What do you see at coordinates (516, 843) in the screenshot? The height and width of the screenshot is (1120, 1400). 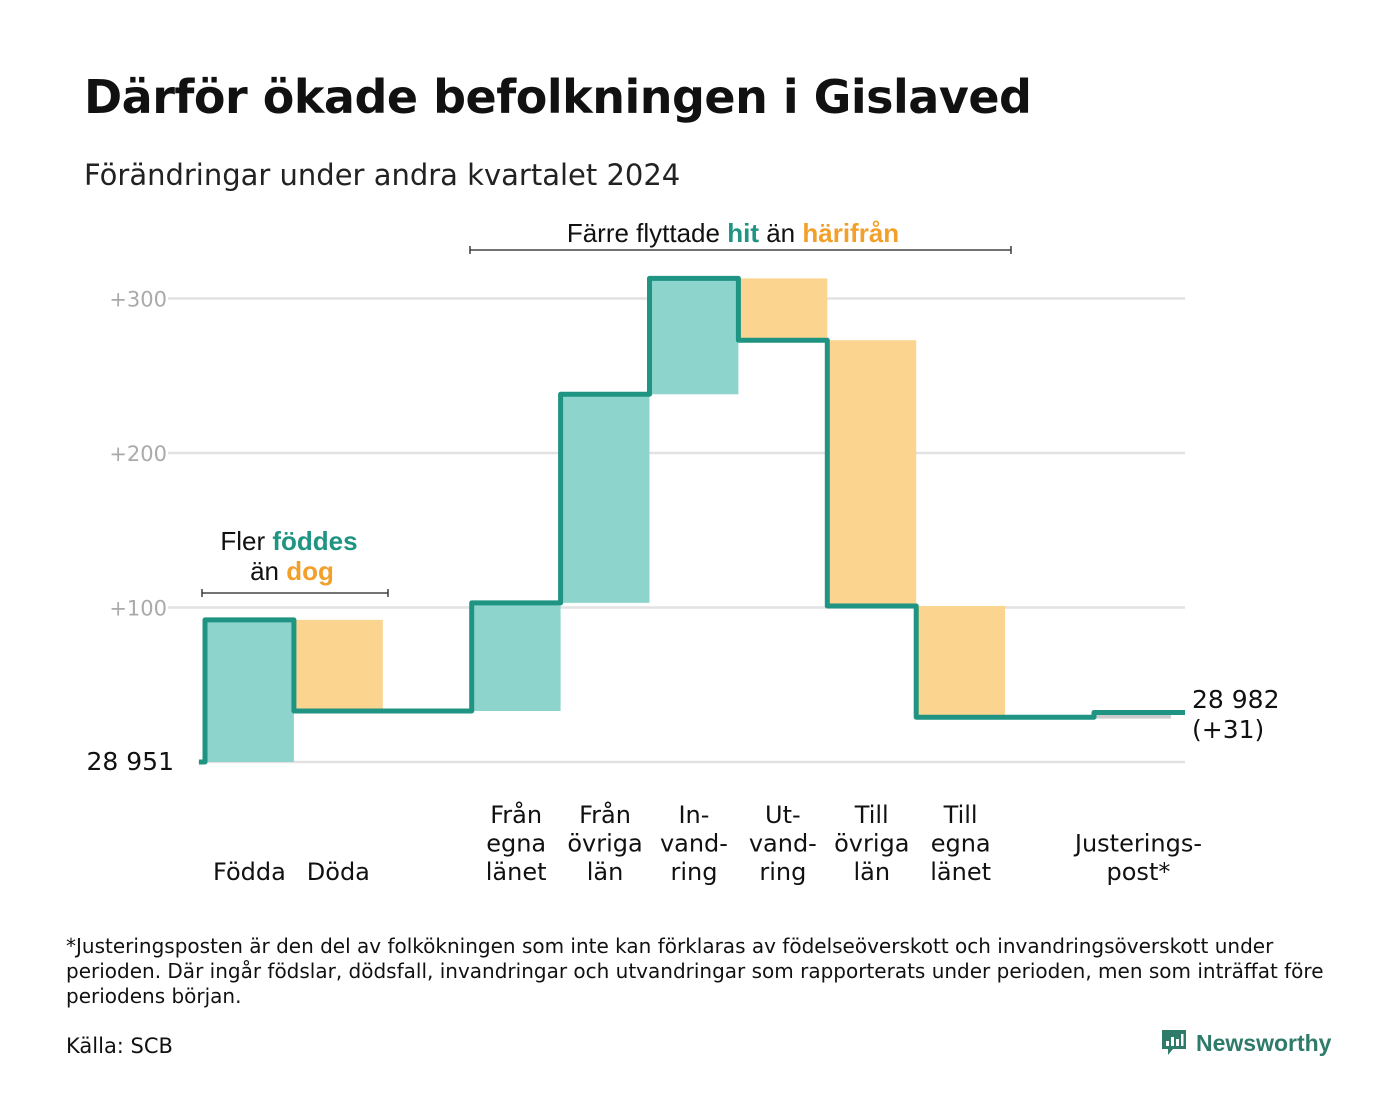 I see `x-category-label: Från egna länet` at bounding box center [516, 843].